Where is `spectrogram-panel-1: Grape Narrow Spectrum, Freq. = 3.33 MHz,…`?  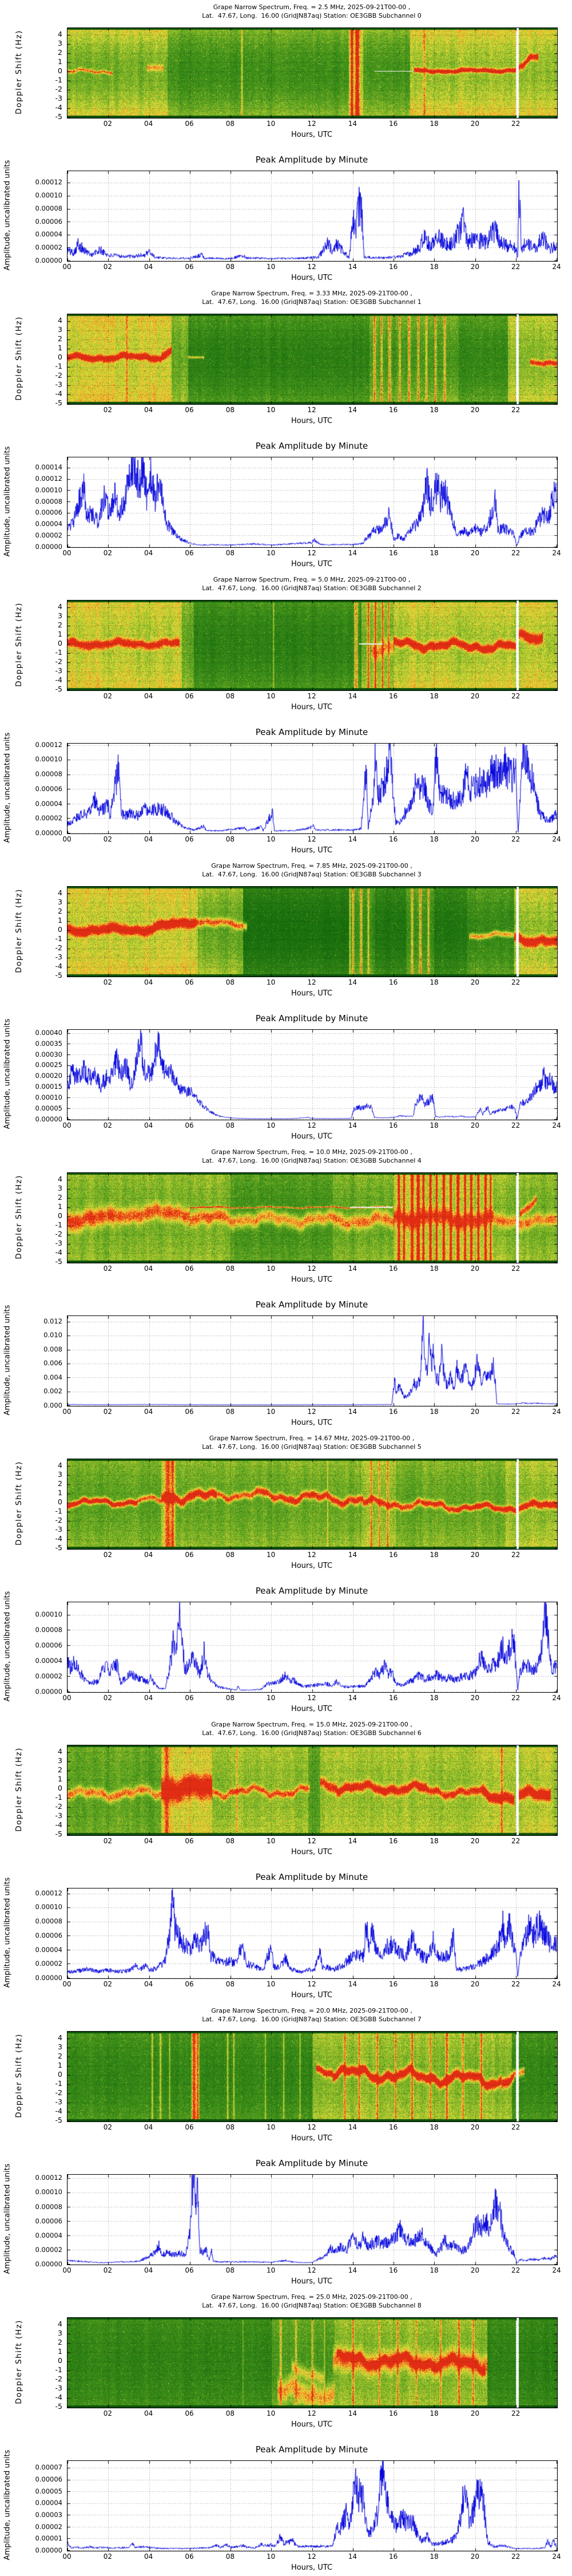
spectrogram-panel-1: Grape Narrow Spectrum, Freq. = 3.33 MHz,… is located at coordinates (286, 357).